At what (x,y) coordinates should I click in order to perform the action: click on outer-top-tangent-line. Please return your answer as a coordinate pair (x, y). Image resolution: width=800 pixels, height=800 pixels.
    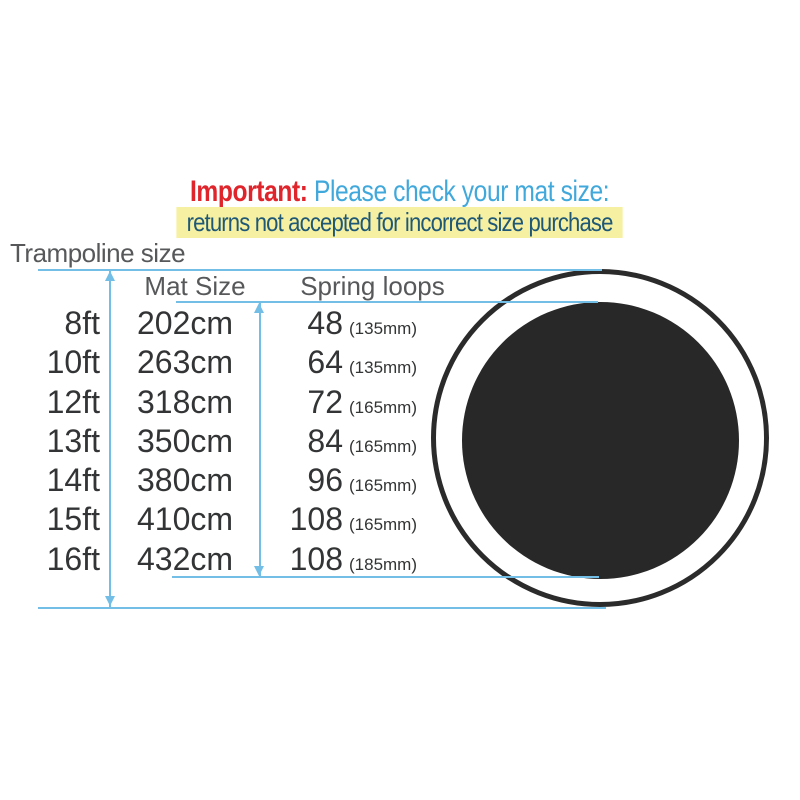
    Looking at the image, I should click on (320, 270).